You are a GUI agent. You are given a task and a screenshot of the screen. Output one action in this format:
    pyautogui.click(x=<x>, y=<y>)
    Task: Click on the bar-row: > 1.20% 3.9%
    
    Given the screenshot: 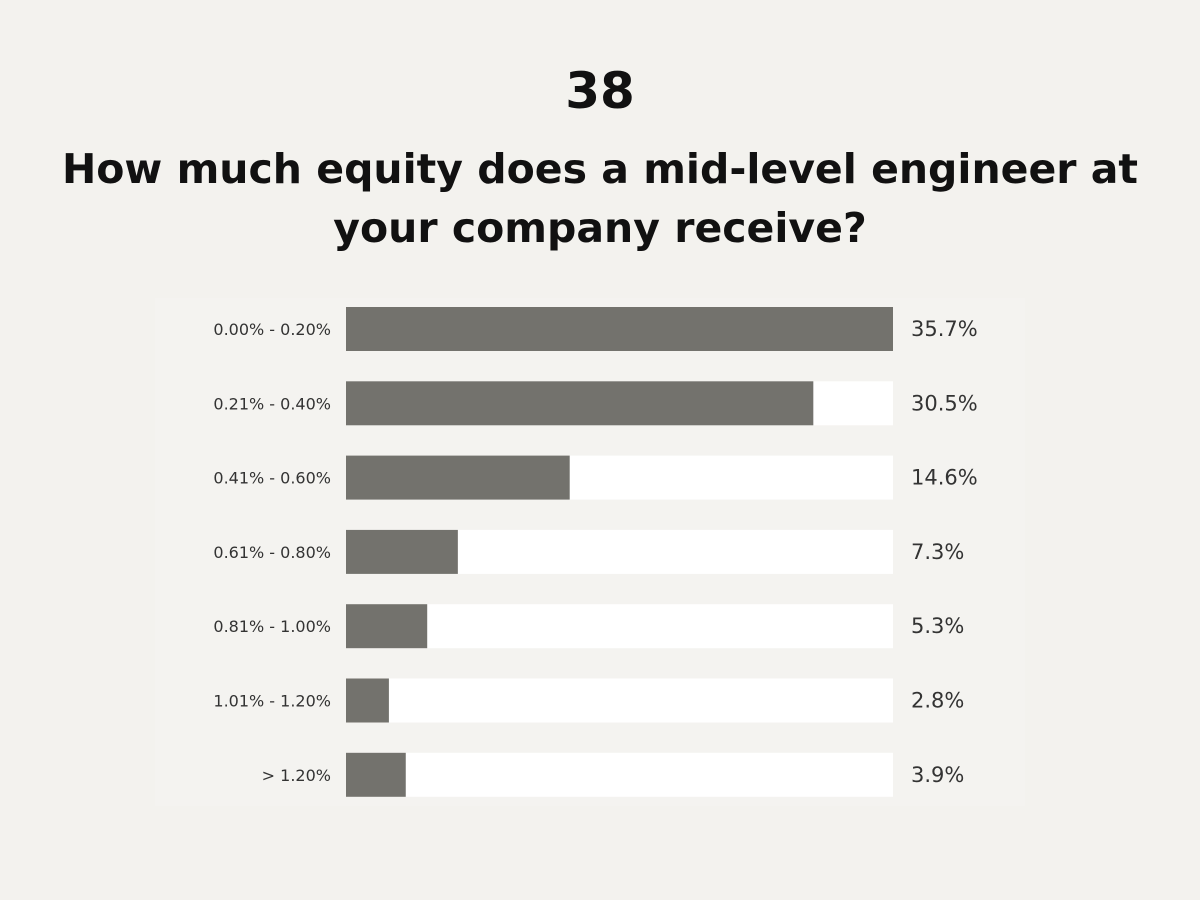 What is the action you would take?
    pyautogui.click(x=613, y=774)
    